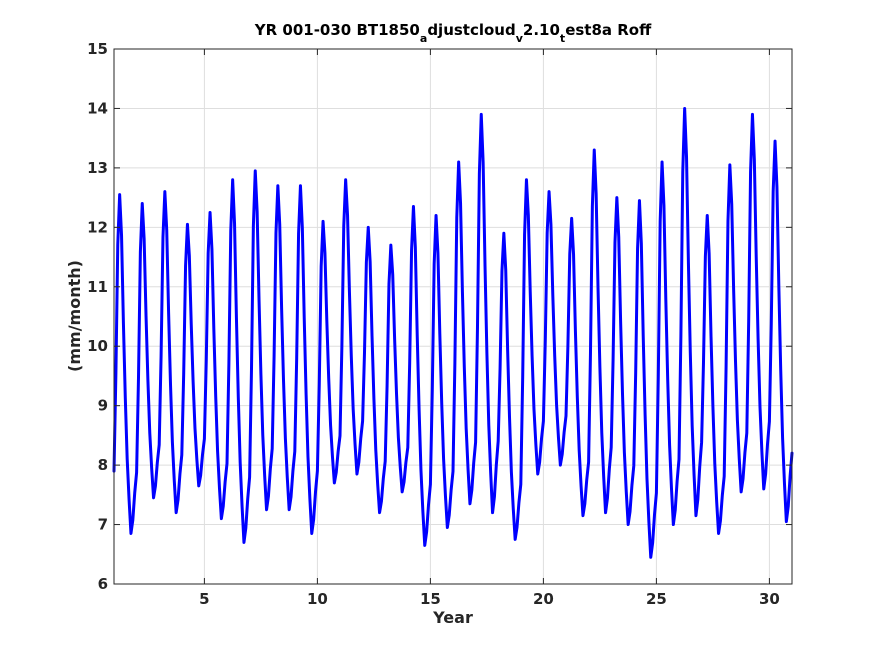  I want to click on y-tick-label-12: 12, so click(97, 227).